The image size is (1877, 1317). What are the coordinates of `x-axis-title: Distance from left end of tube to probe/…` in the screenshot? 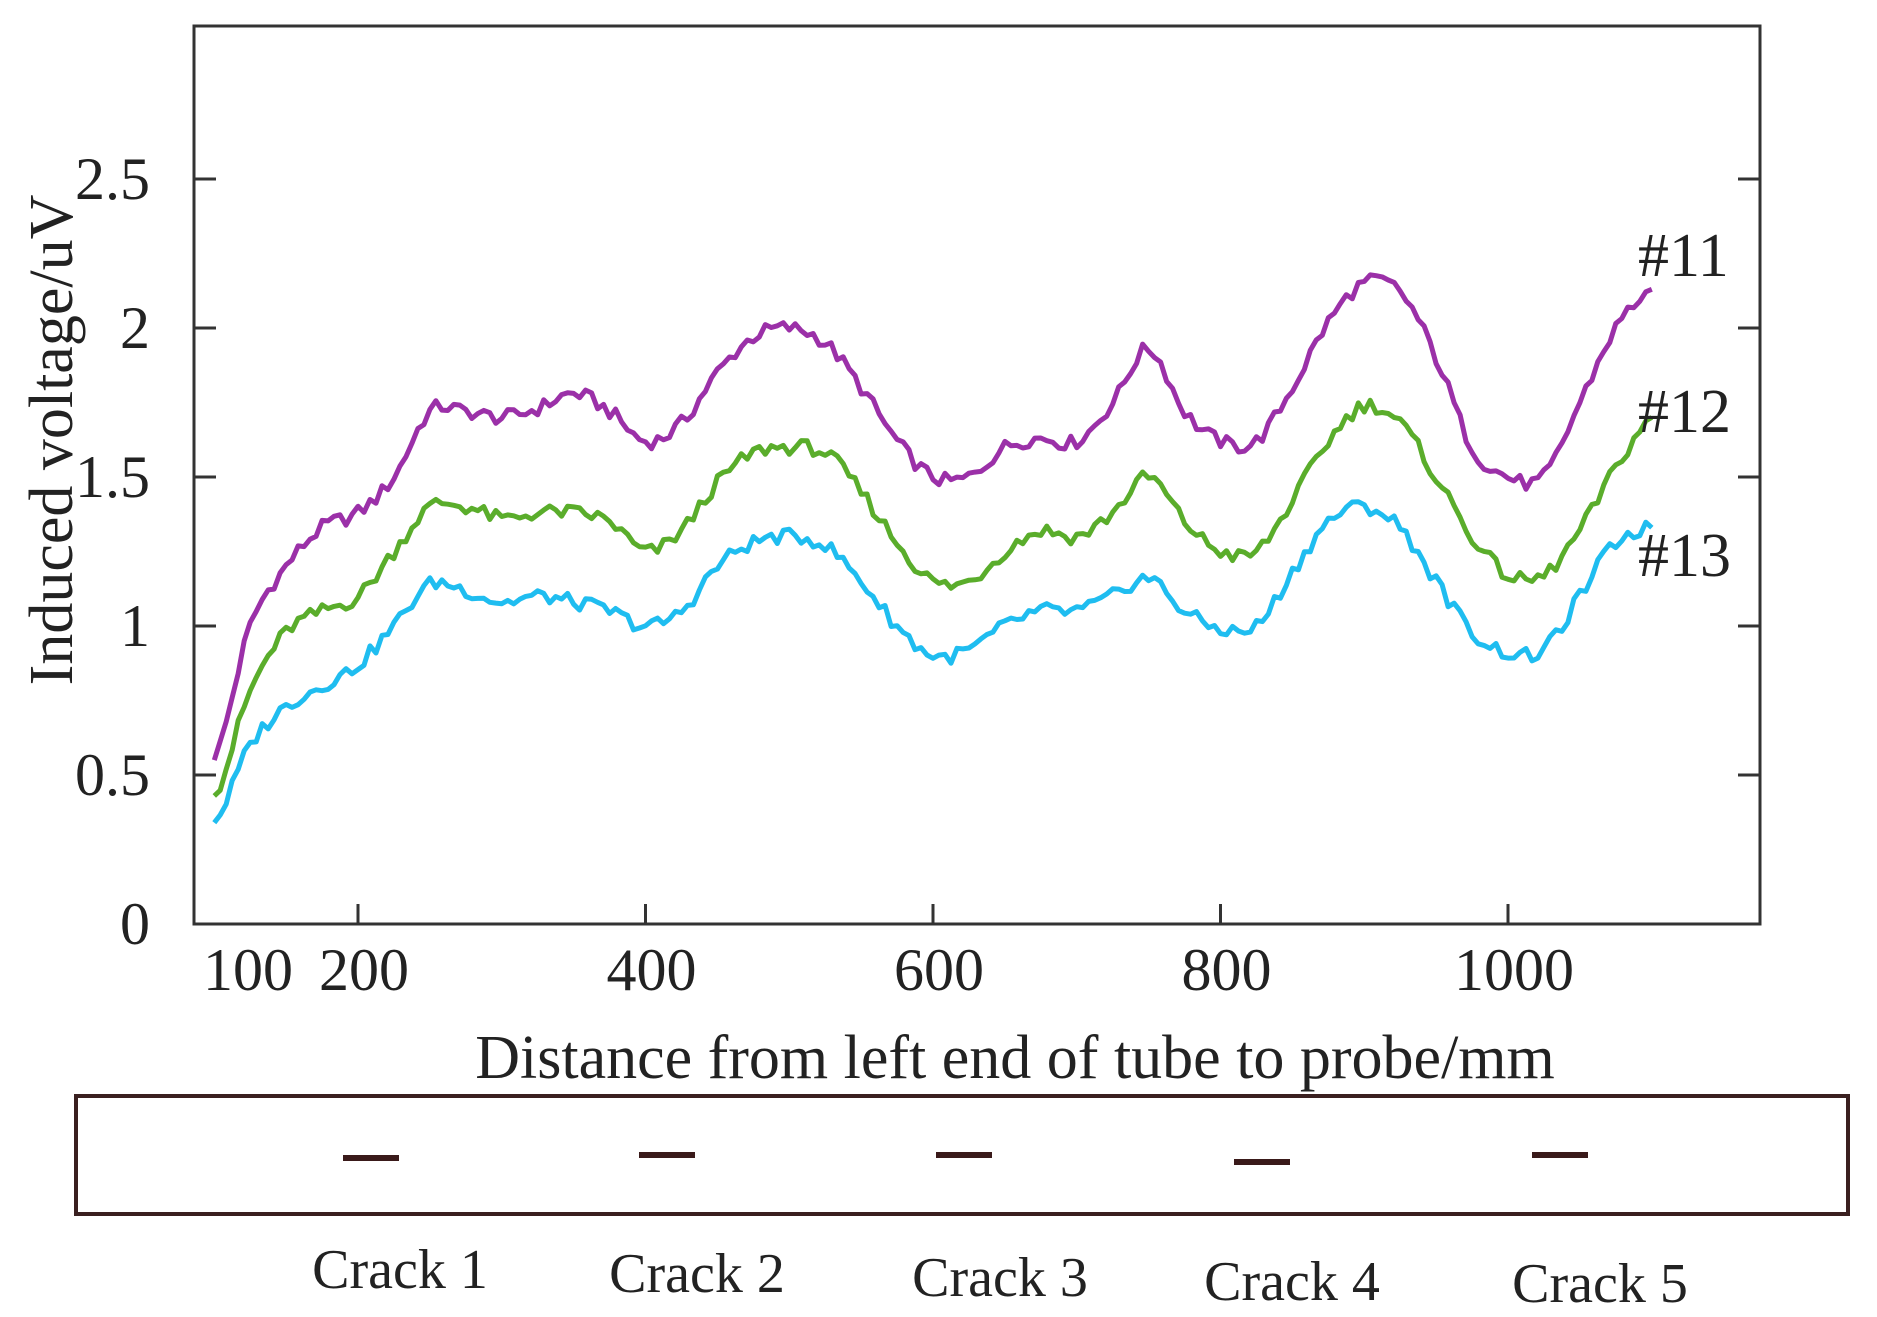 It's located at (1015, 1058).